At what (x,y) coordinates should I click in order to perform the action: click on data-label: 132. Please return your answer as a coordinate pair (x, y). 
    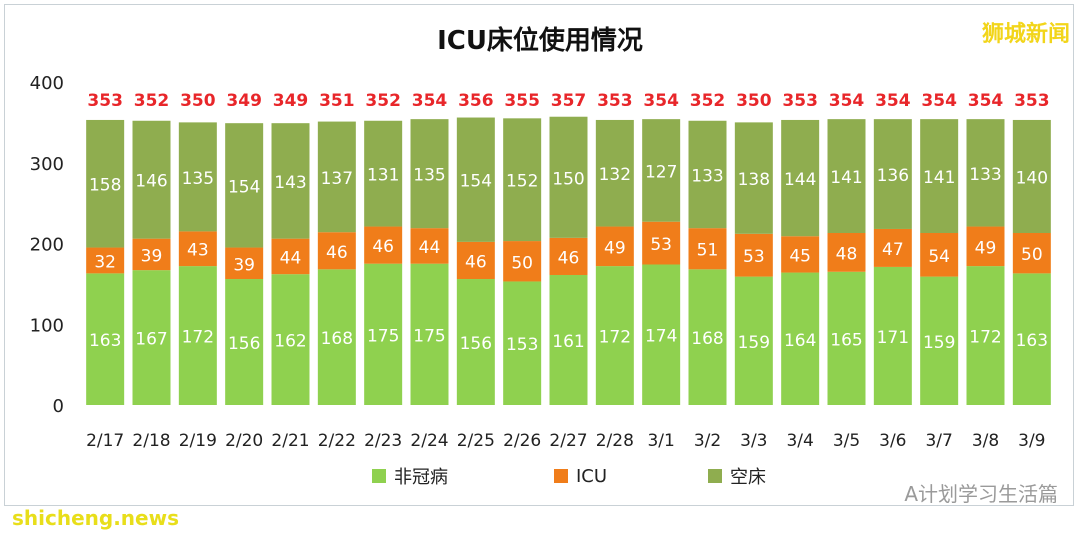
    Looking at the image, I should click on (615, 175).